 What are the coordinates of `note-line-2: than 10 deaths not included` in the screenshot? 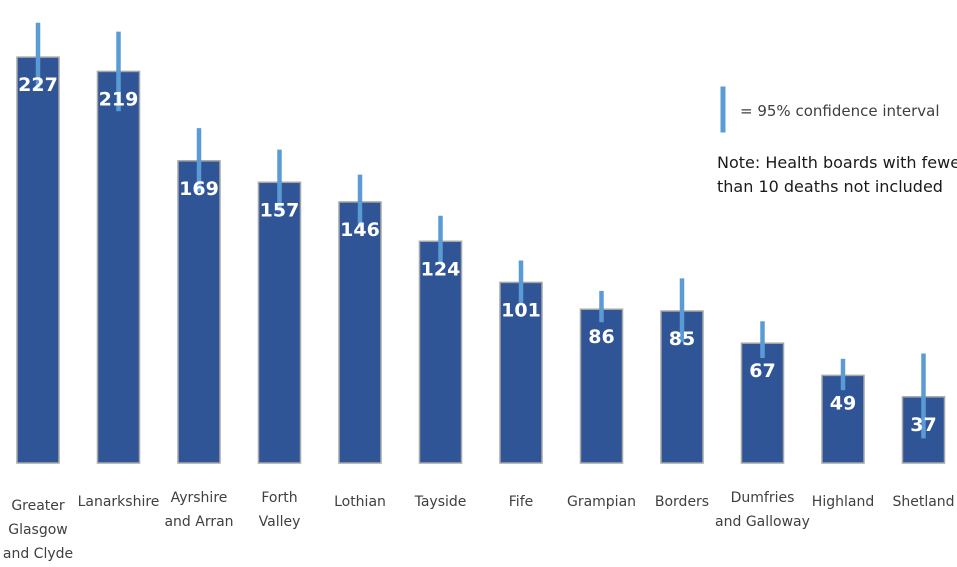 It's located at (830, 186).